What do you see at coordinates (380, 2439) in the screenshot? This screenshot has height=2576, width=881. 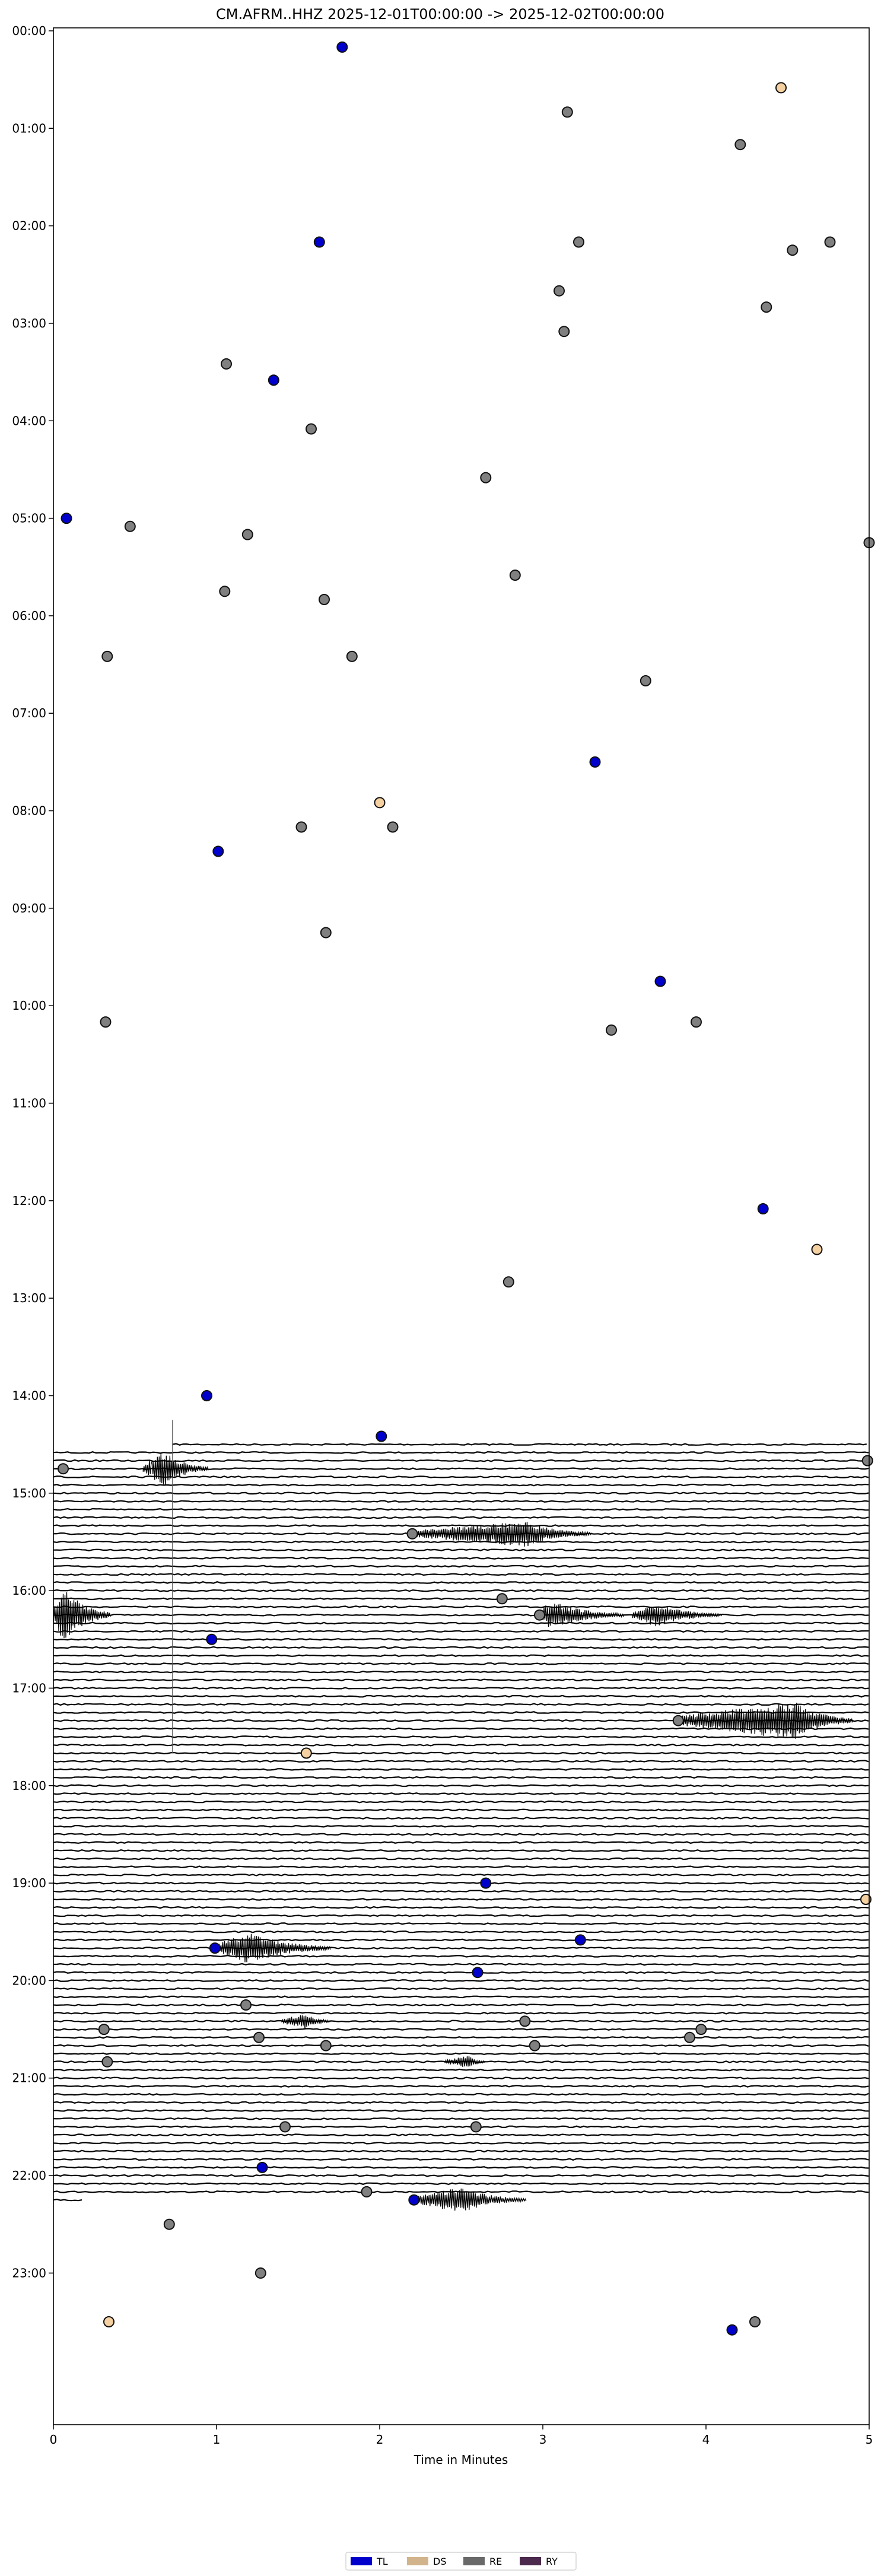 I see `x-tick-label: 2` at bounding box center [380, 2439].